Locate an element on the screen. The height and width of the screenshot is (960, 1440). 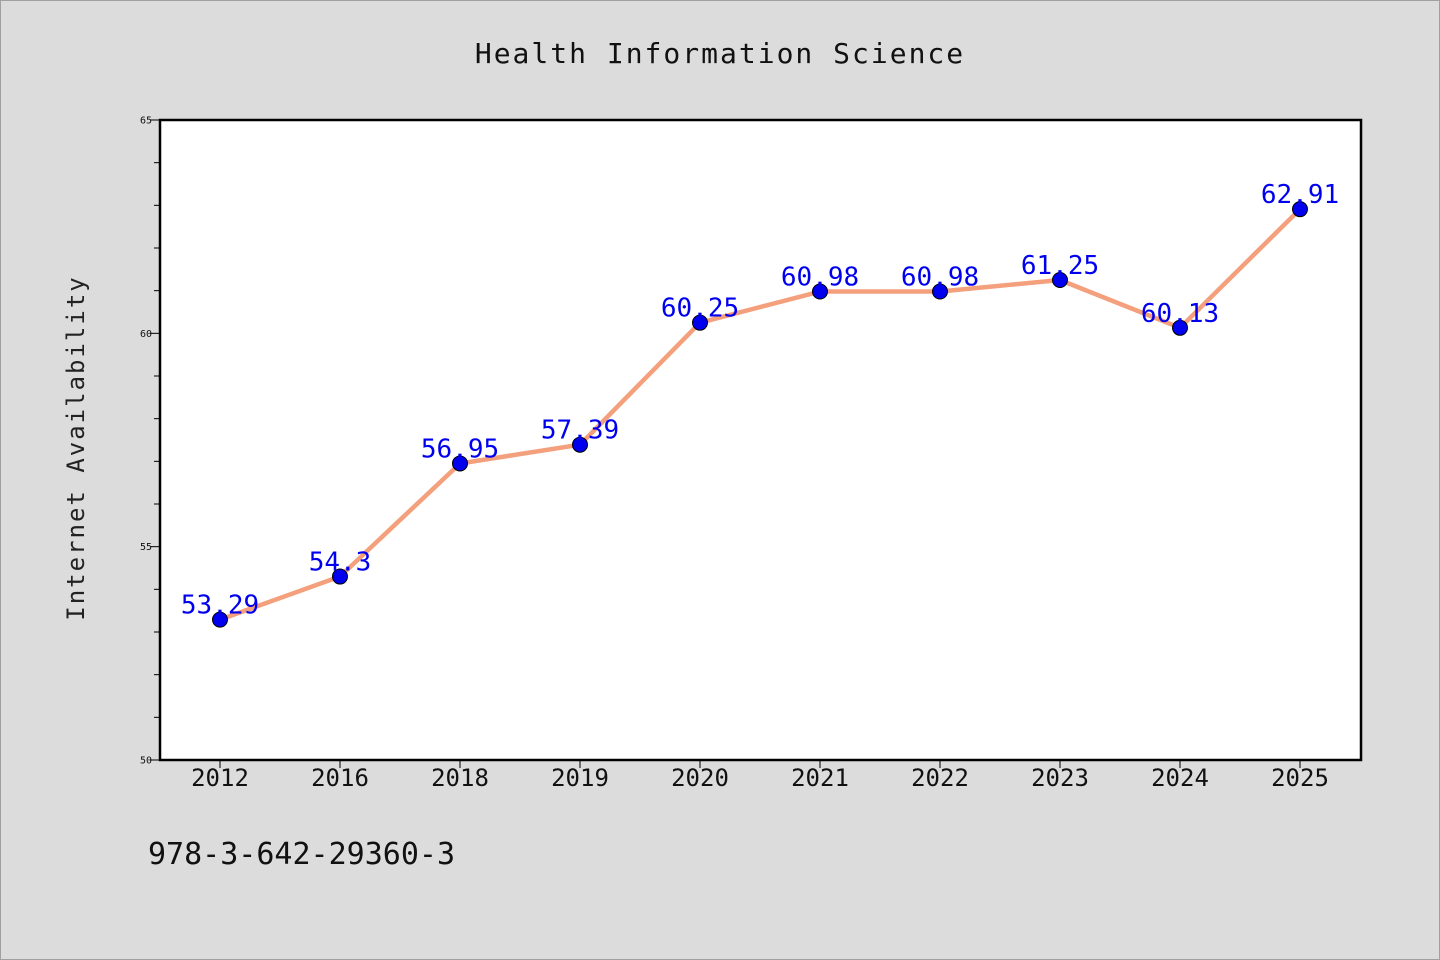
y-tick-label: 50 is located at coordinates (146, 761).